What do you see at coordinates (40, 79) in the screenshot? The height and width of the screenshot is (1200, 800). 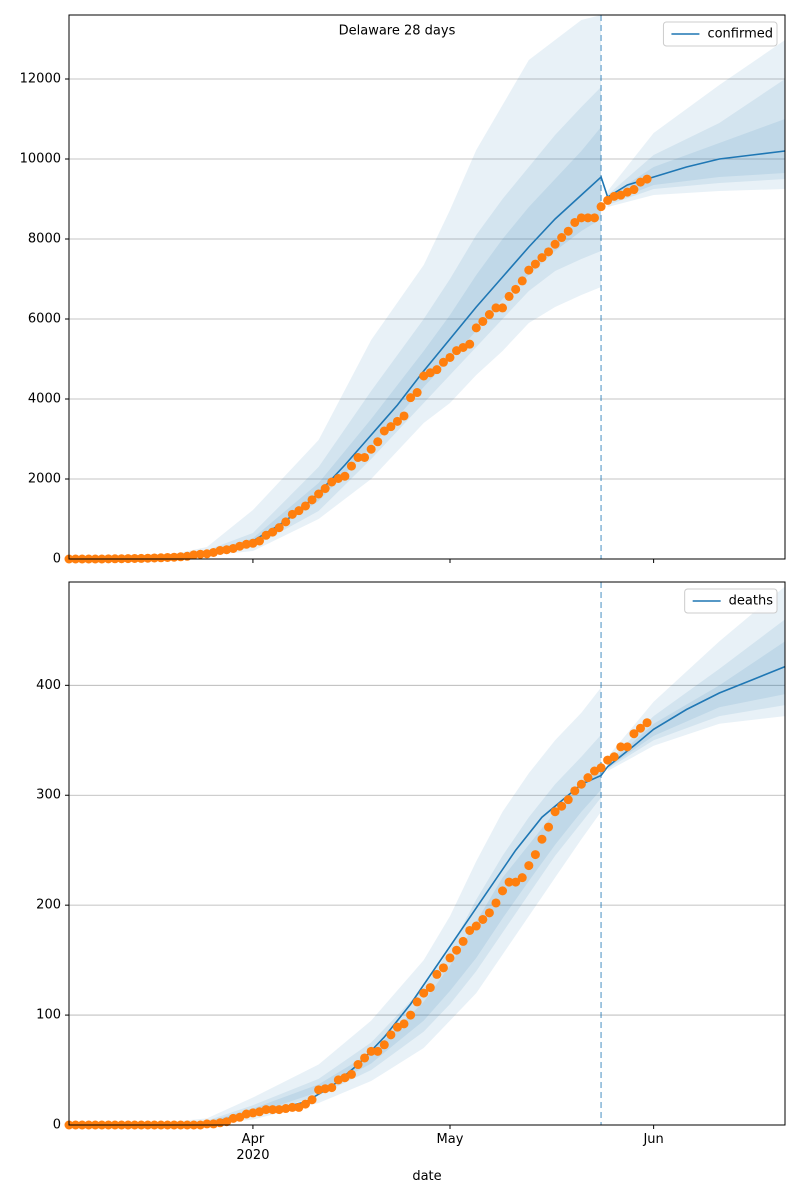 I see `y-tick-label: 12000` at bounding box center [40, 79].